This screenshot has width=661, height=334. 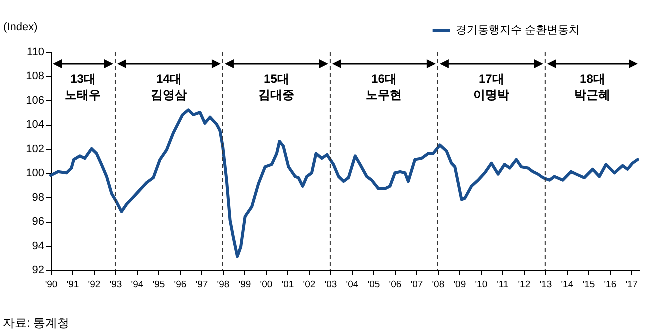 What do you see at coordinates (94, 285) in the screenshot?
I see `x-tick-label: '92` at bounding box center [94, 285].